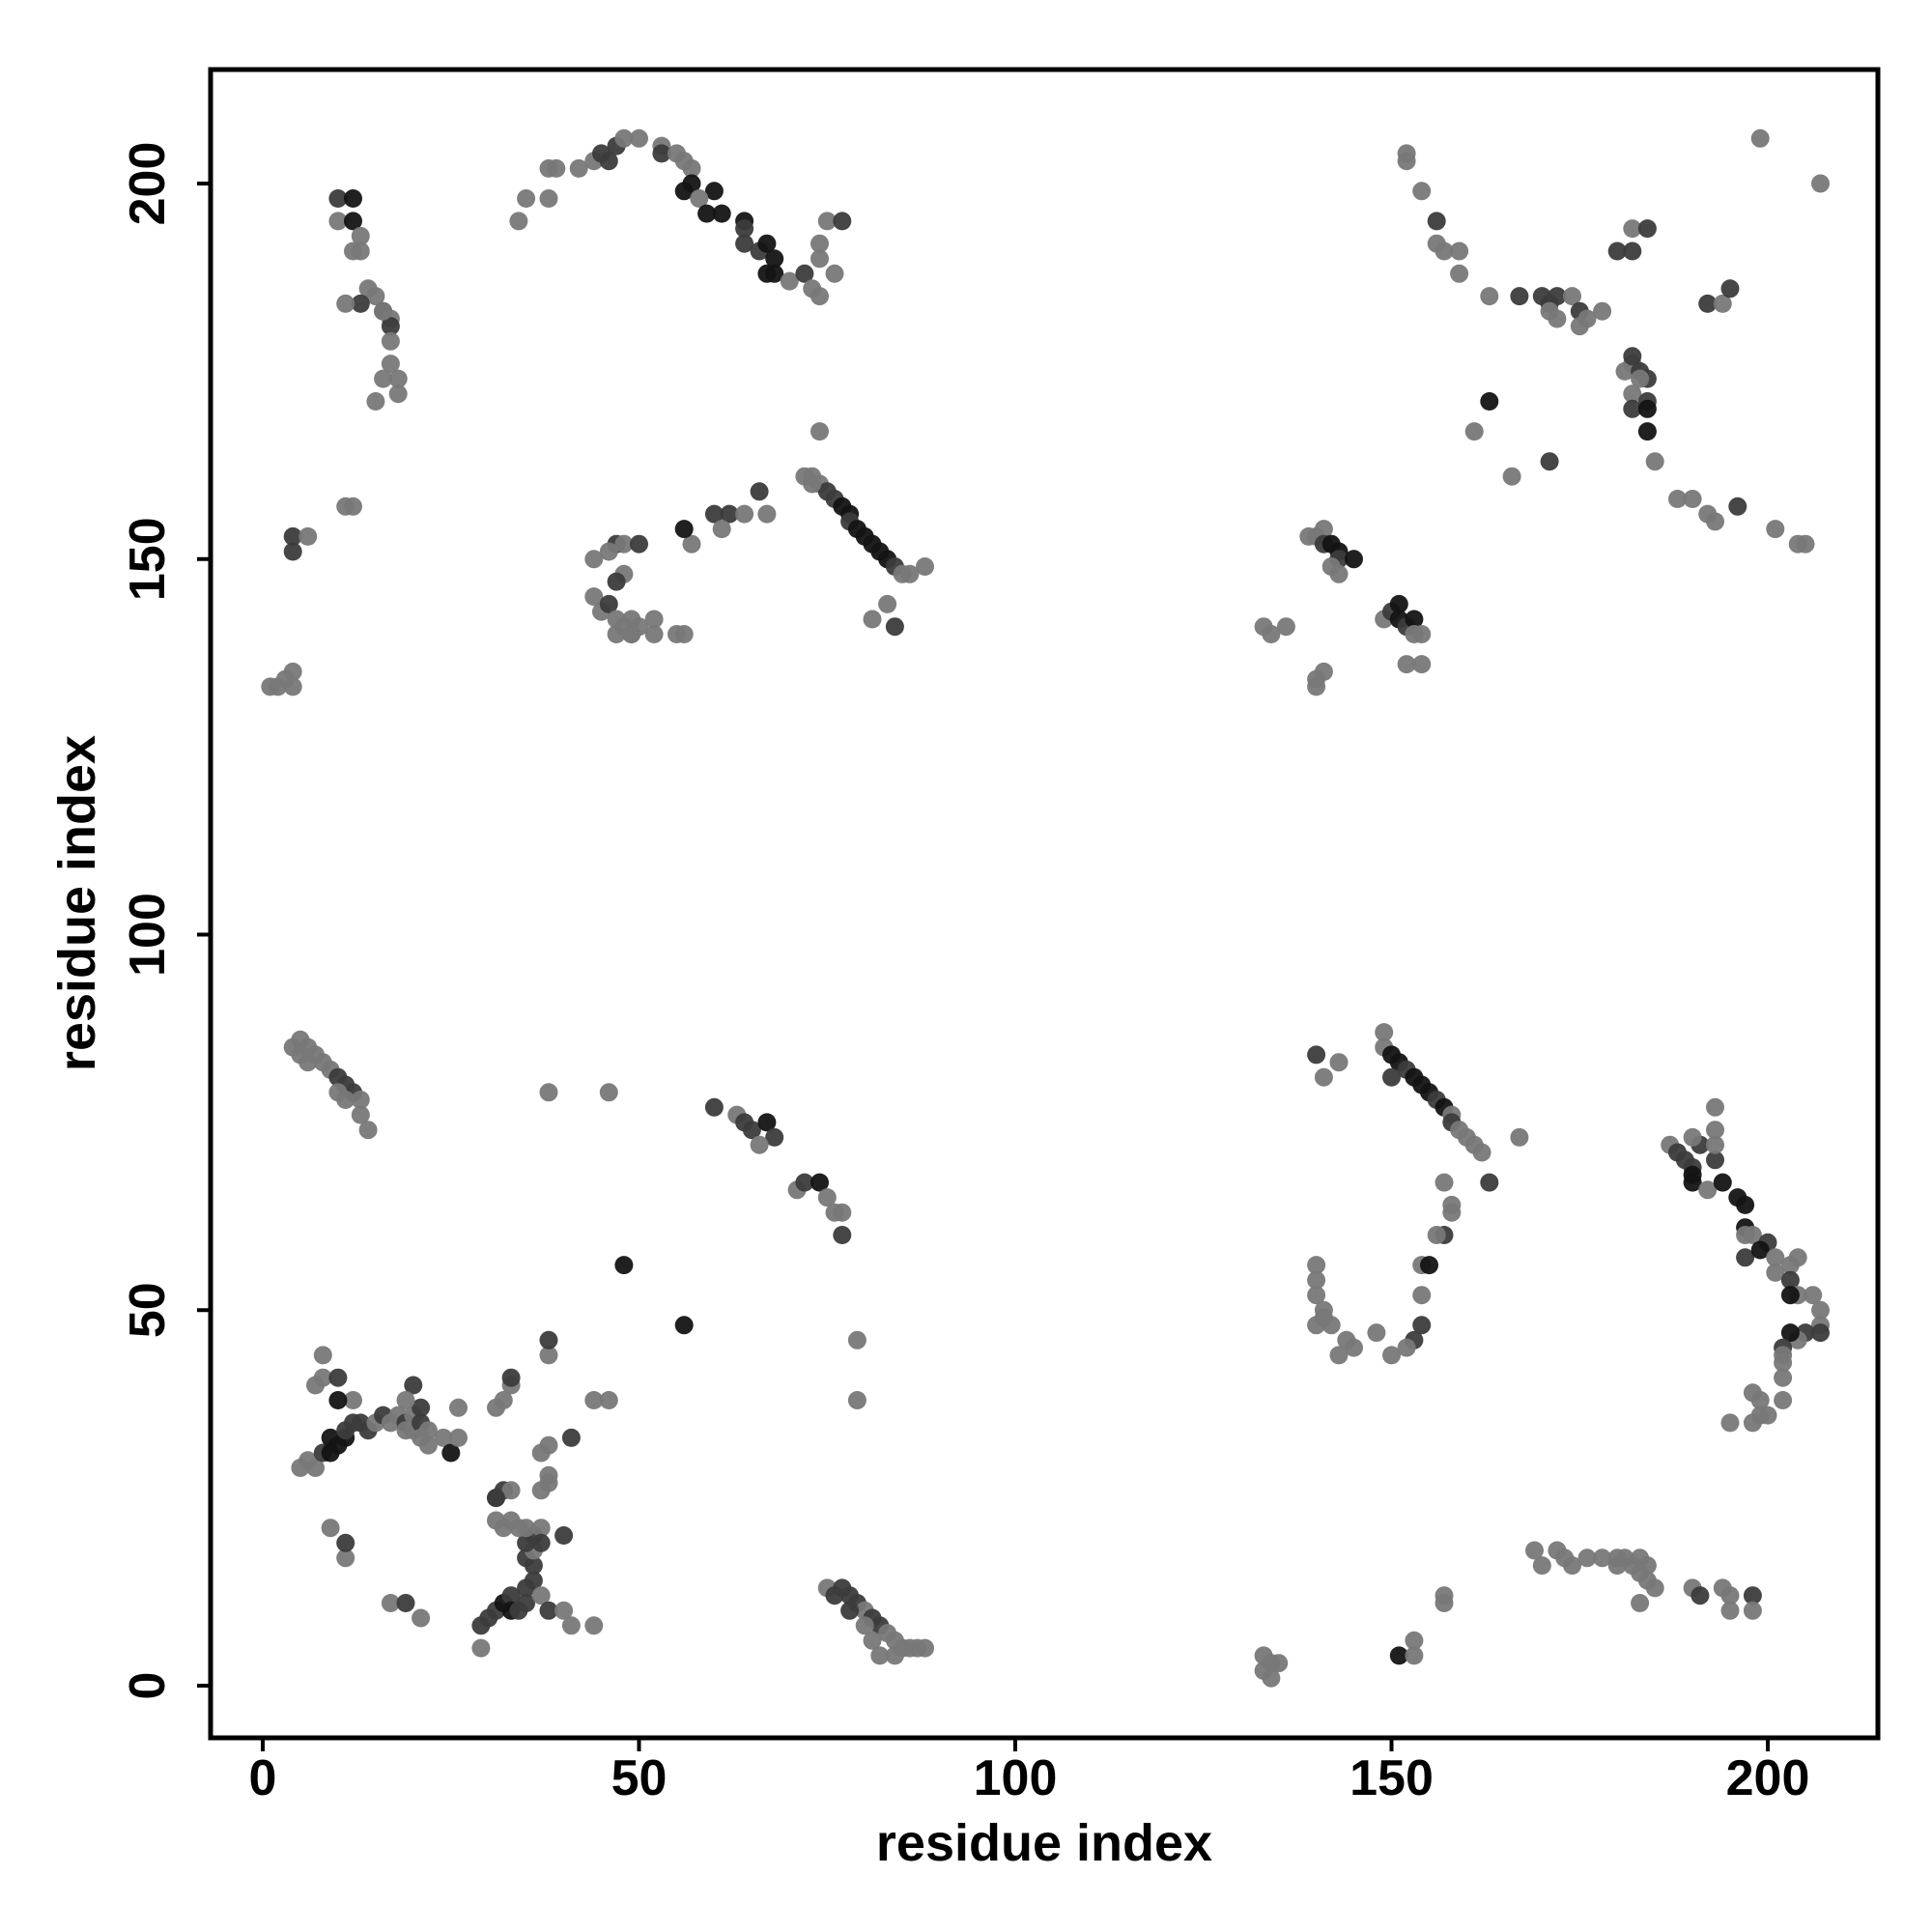  What do you see at coordinates (639, 1778) in the screenshot?
I see `x-tick-label-50: 50` at bounding box center [639, 1778].